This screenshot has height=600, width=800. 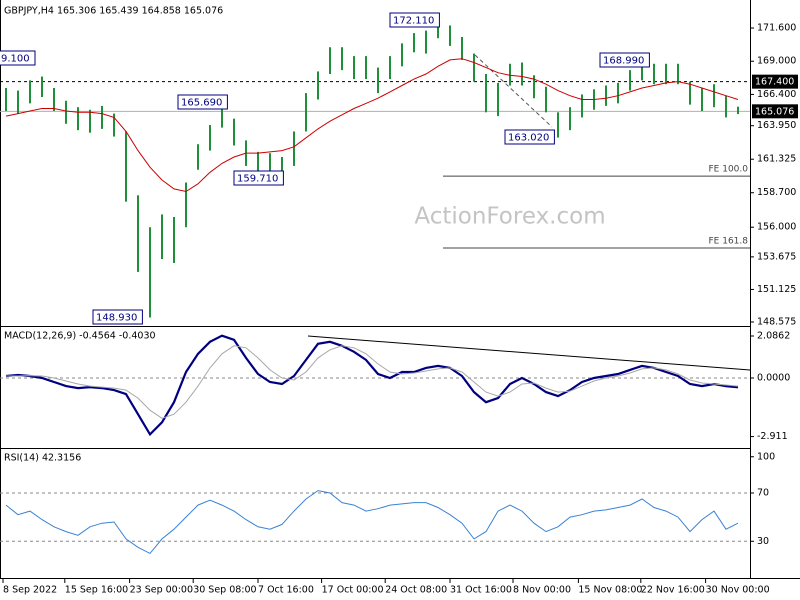 I want to click on x-tick-label: 31 Oct 16:00, so click(x=481, y=590).